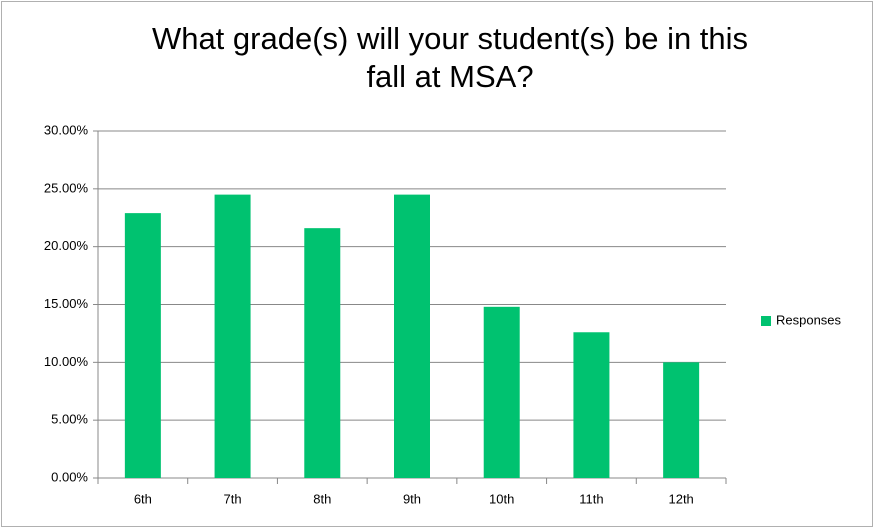  I want to click on y-tick-label: 15.00%, so click(66, 303).